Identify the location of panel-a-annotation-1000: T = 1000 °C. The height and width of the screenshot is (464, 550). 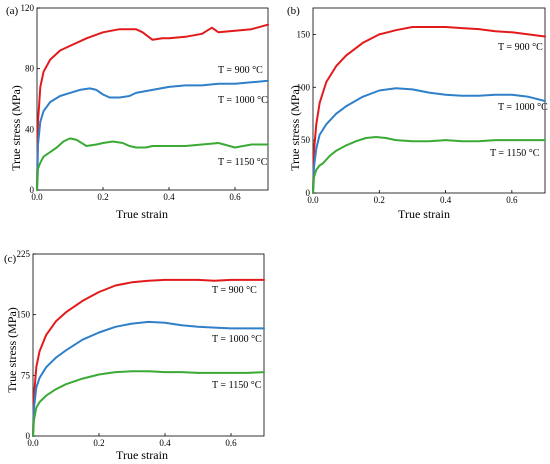
(243, 100).